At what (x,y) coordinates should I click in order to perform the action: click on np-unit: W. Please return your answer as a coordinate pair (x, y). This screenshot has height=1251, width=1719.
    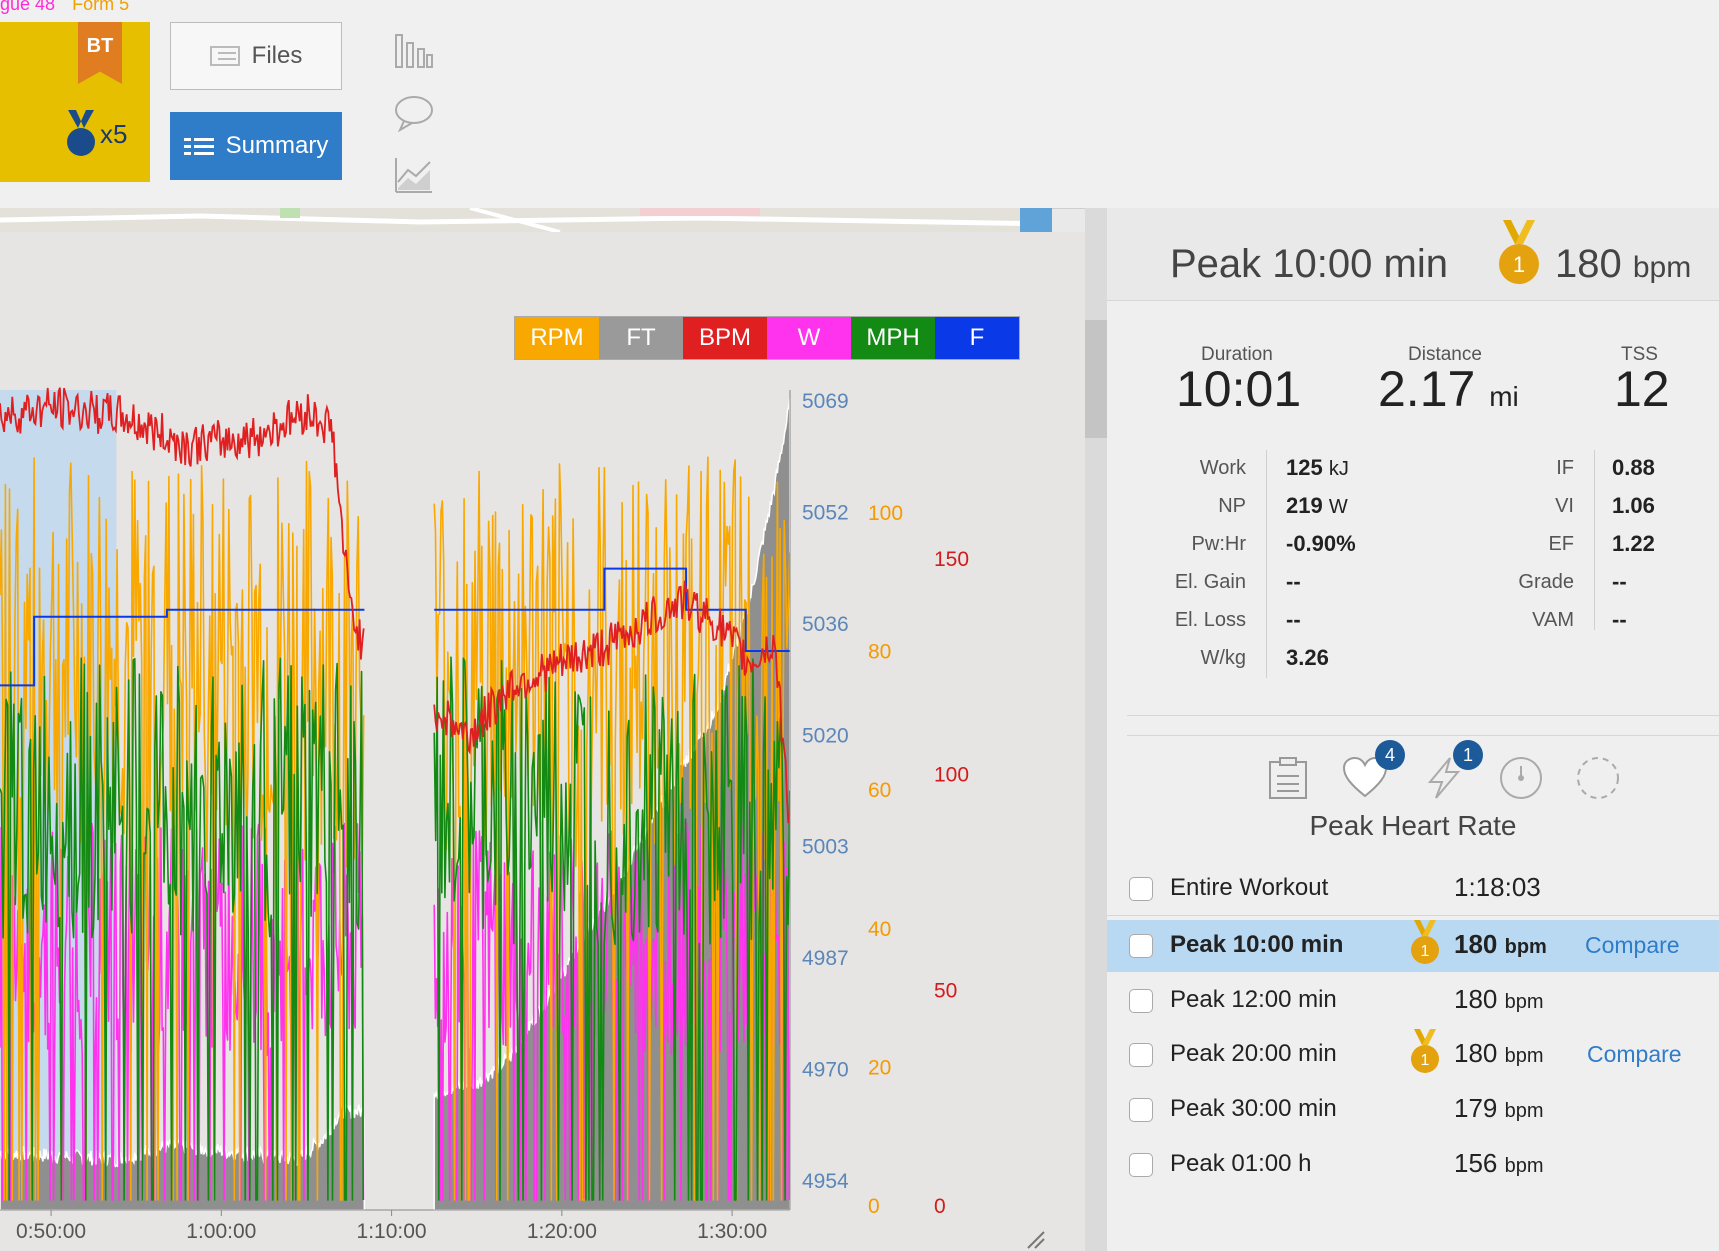
    Looking at the image, I should click on (1338, 507).